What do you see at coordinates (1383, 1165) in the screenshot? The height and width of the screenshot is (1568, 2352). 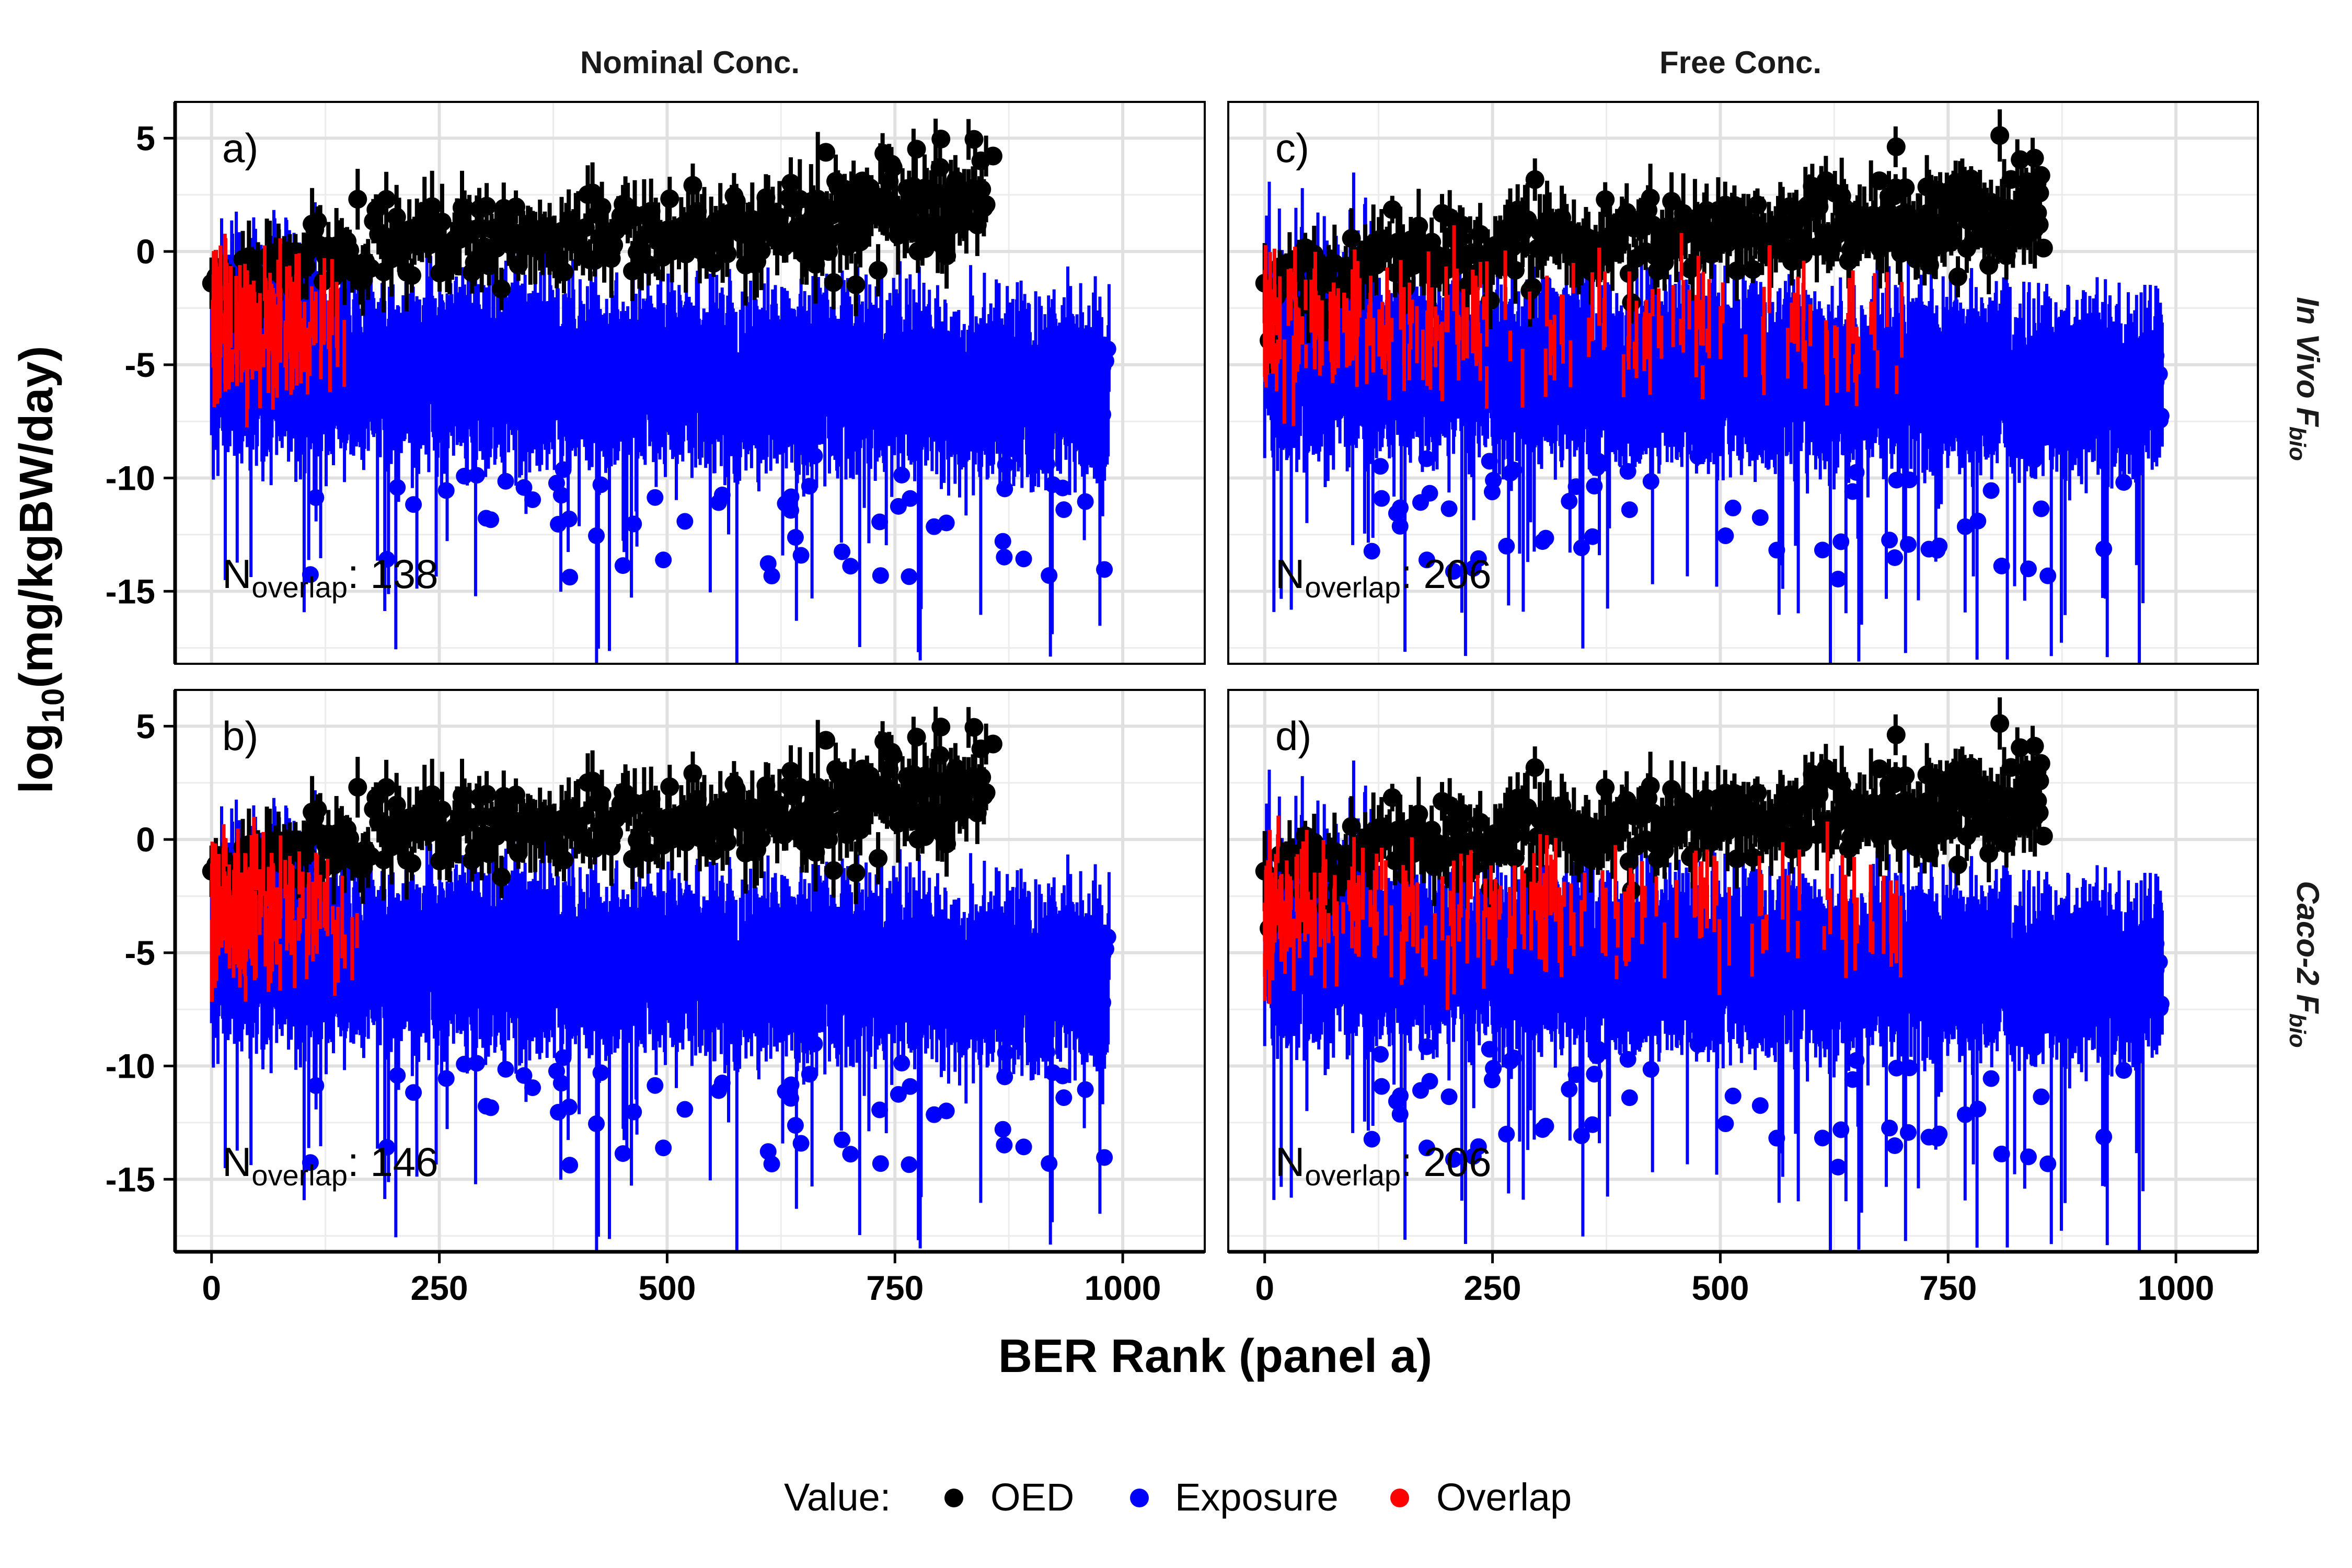 I see `n-overlap-label-d: Noverlap: 206` at bounding box center [1383, 1165].